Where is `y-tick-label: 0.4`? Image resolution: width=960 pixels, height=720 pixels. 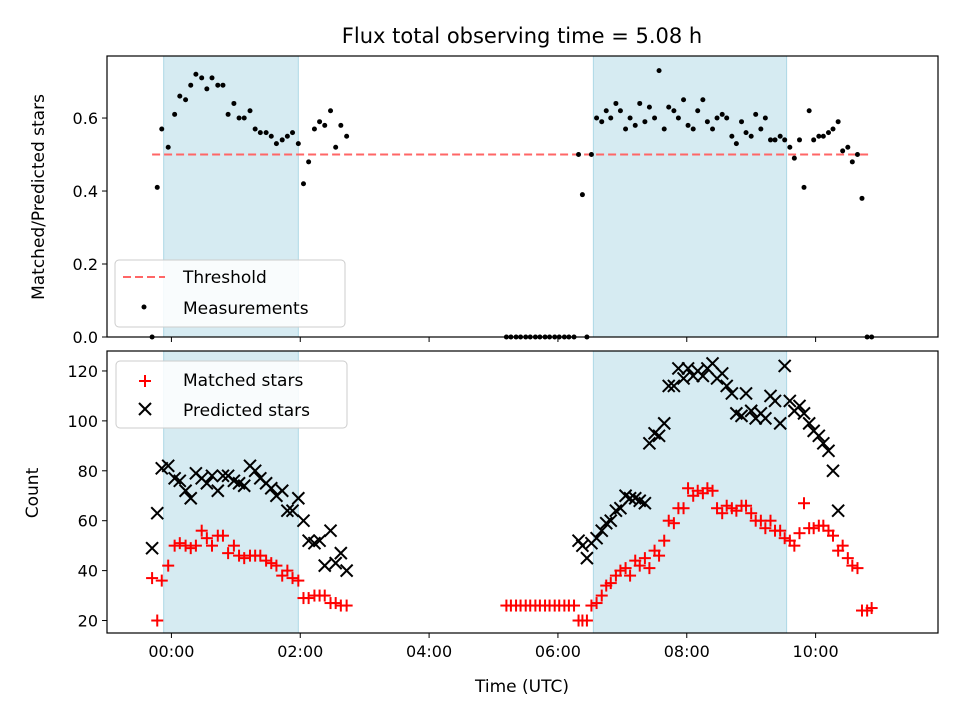 y-tick-label: 0.4 is located at coordinates (85, 191).